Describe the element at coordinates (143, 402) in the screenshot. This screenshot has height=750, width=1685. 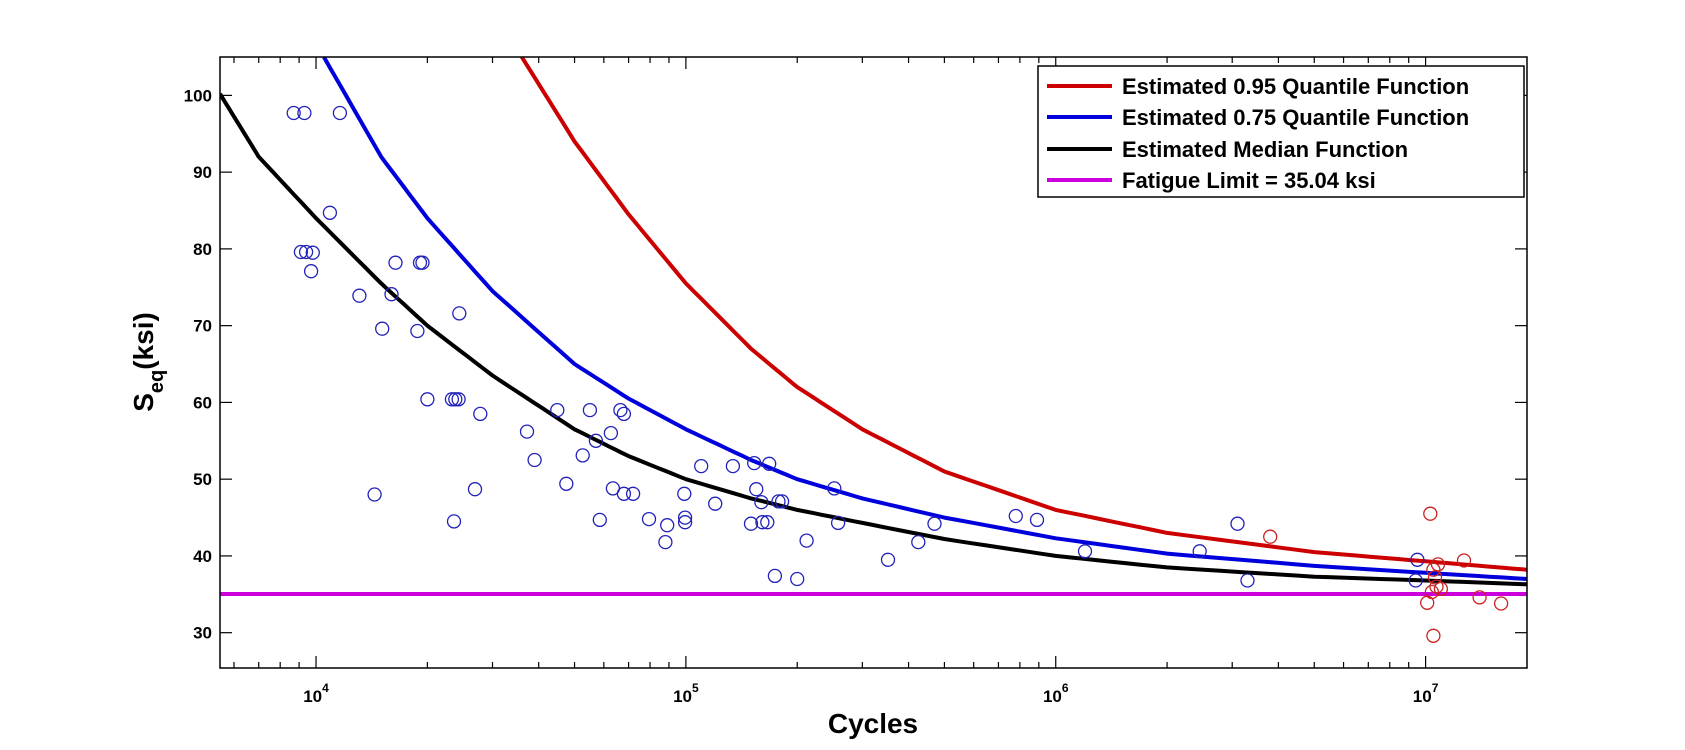
I see `y-axis-label: S` at that location.